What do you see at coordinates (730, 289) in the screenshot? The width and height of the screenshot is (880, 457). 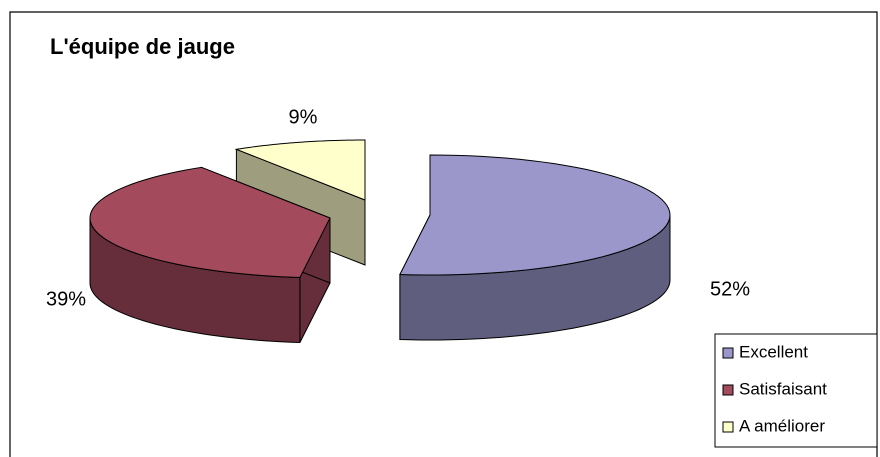 I see `data-label: 52%` at bounding box center [730, 289].